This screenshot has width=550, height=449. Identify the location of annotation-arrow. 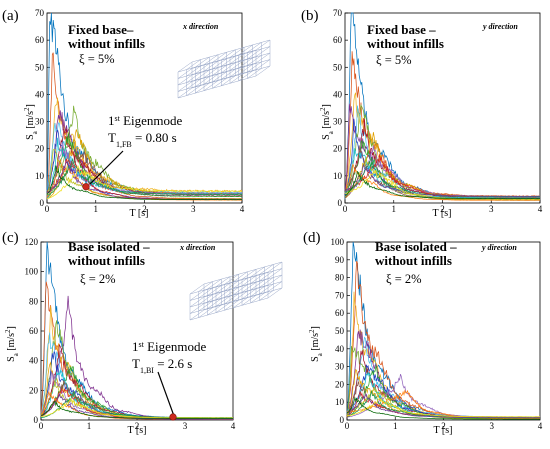
(106, 167).